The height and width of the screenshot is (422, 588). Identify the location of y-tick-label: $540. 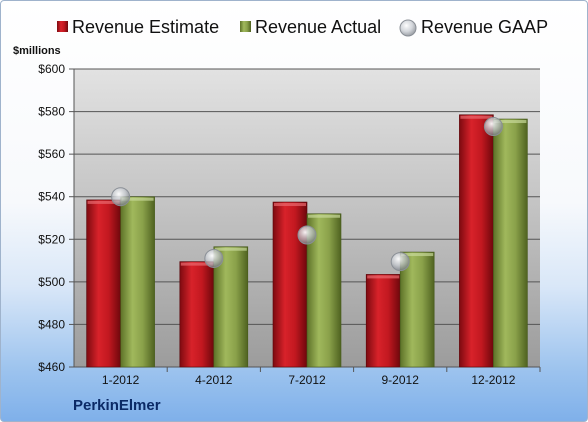
(51, 197).